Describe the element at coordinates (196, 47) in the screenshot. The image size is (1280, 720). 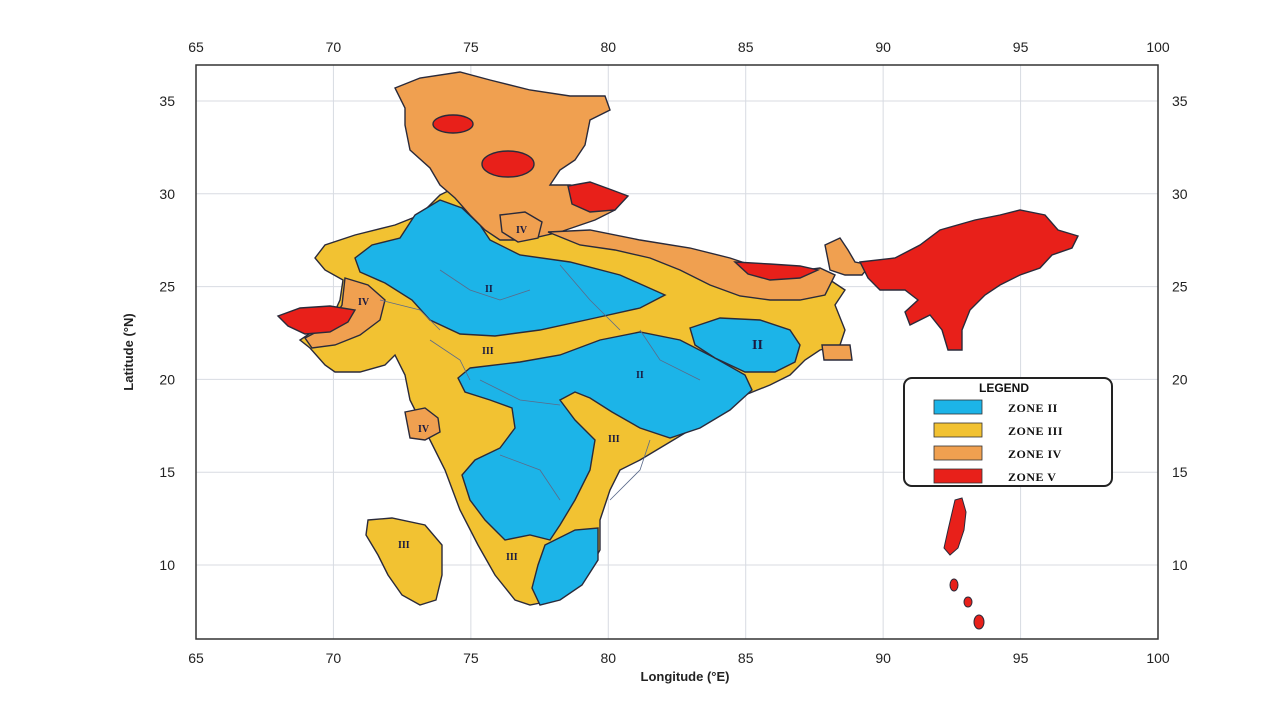
I see `top-tick-lon-65: 65` at that location.